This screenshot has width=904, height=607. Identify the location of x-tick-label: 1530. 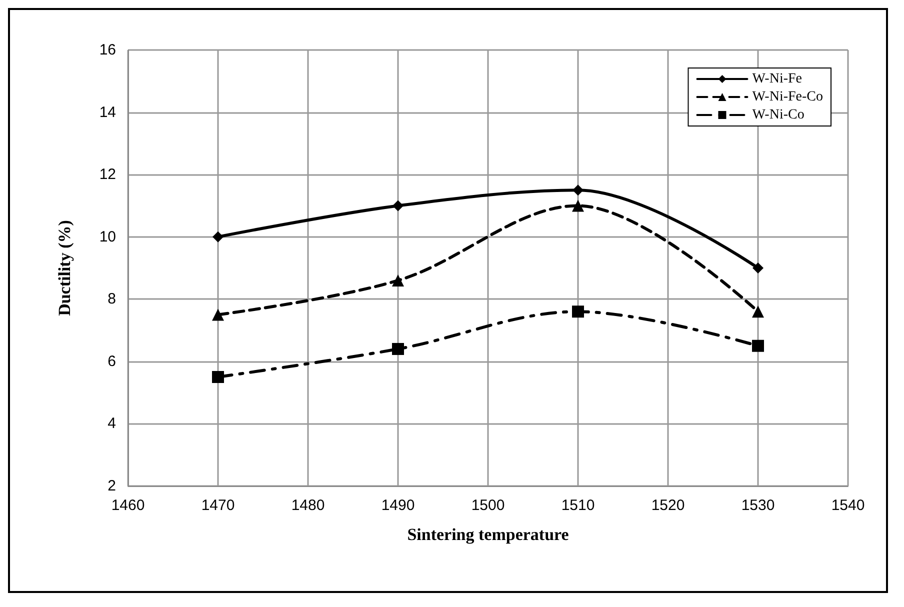
(758, 505).